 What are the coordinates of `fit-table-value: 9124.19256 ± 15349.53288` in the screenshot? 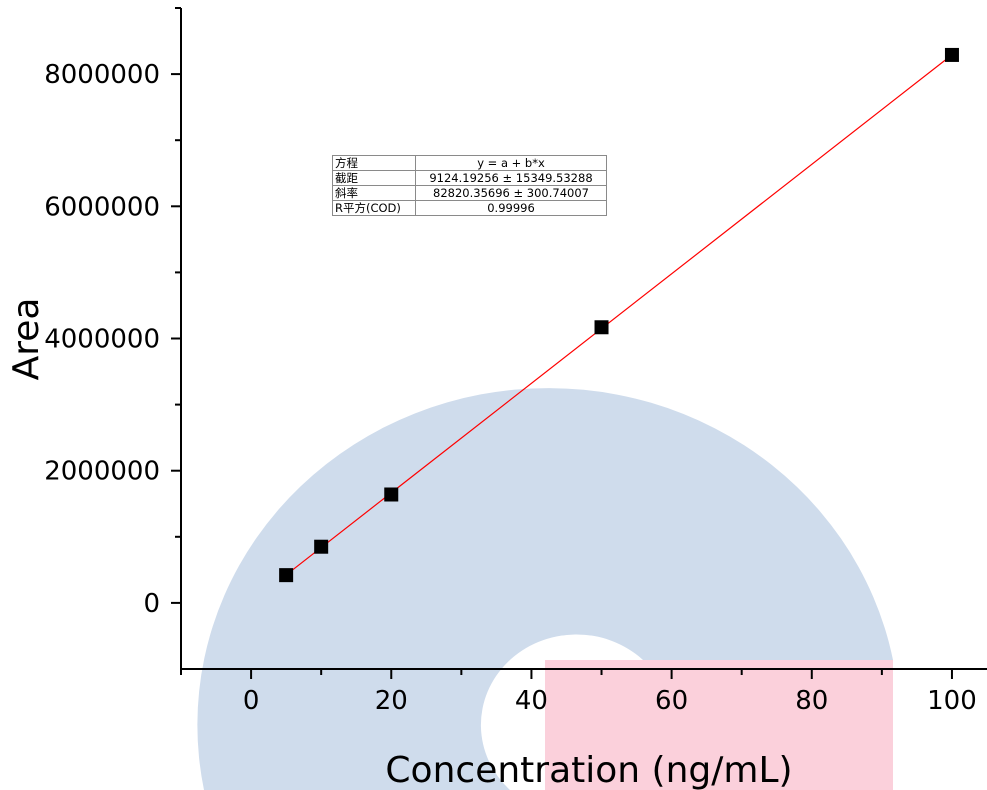 It's located at (511, 178).